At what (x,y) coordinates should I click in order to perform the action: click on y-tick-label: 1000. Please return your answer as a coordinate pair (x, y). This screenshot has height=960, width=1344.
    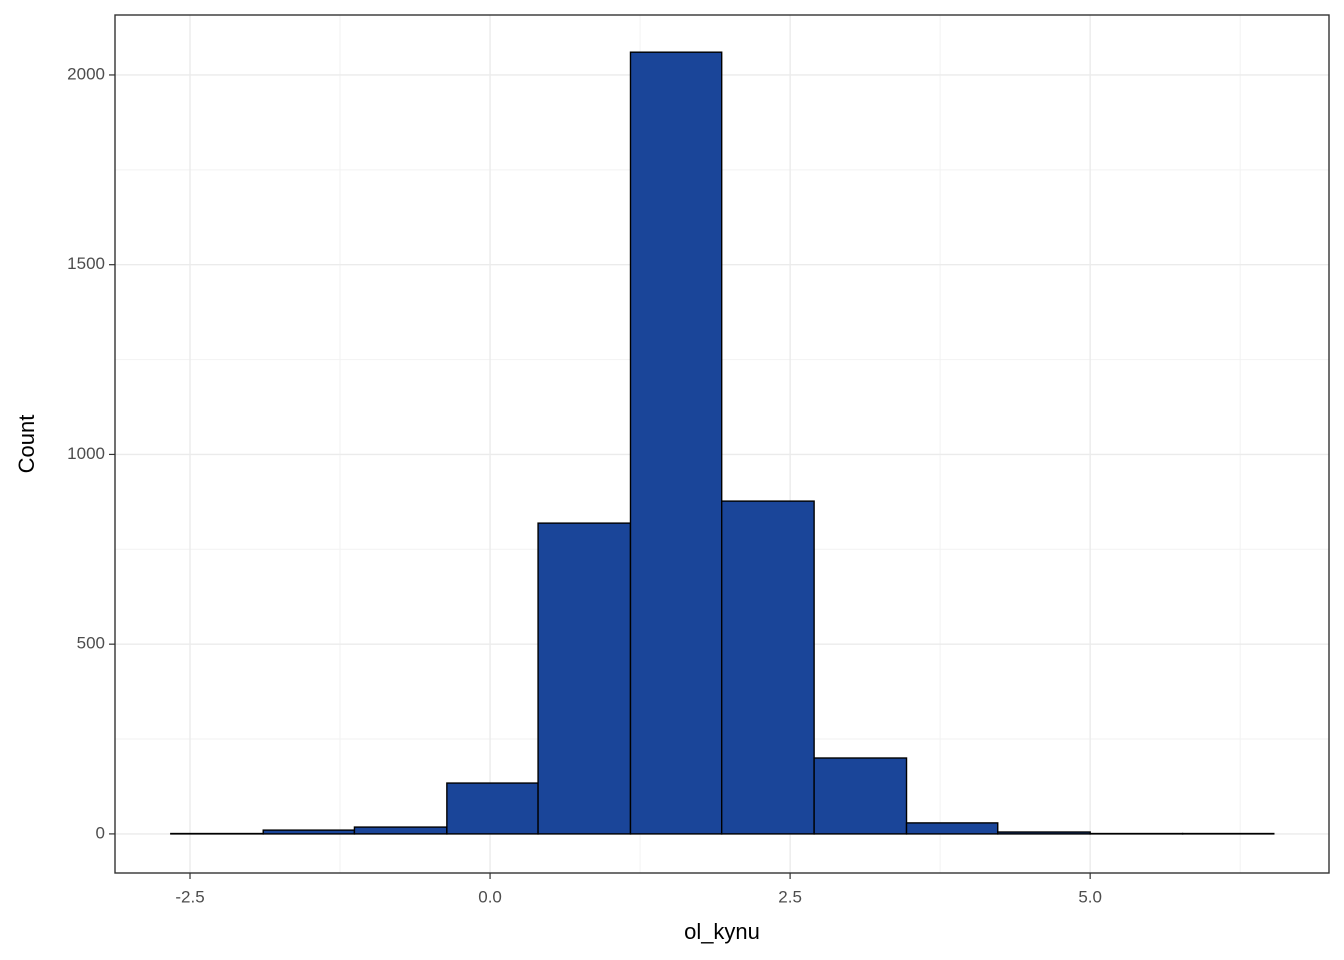
    Looking at the image, I should click on (86, 453).